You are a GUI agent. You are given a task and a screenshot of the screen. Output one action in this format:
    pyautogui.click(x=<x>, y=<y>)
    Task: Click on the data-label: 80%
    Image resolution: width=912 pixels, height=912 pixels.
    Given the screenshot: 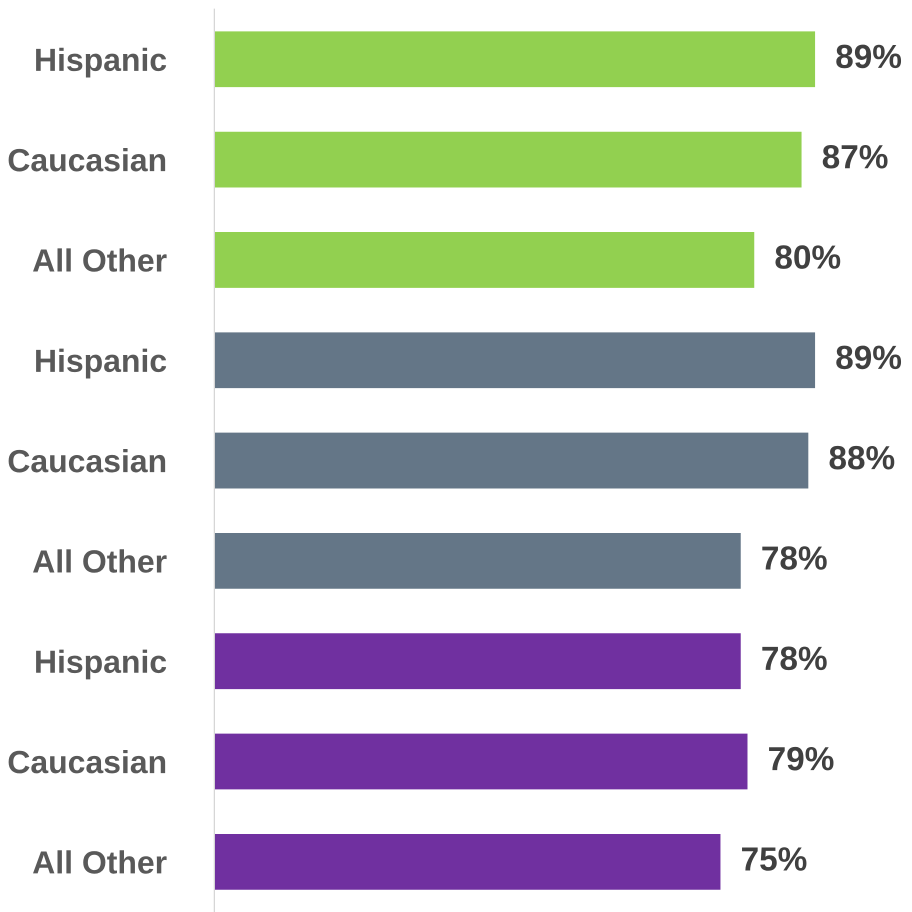 What is the action you would take?
    pyautogui.click(x=807, y=257)
    